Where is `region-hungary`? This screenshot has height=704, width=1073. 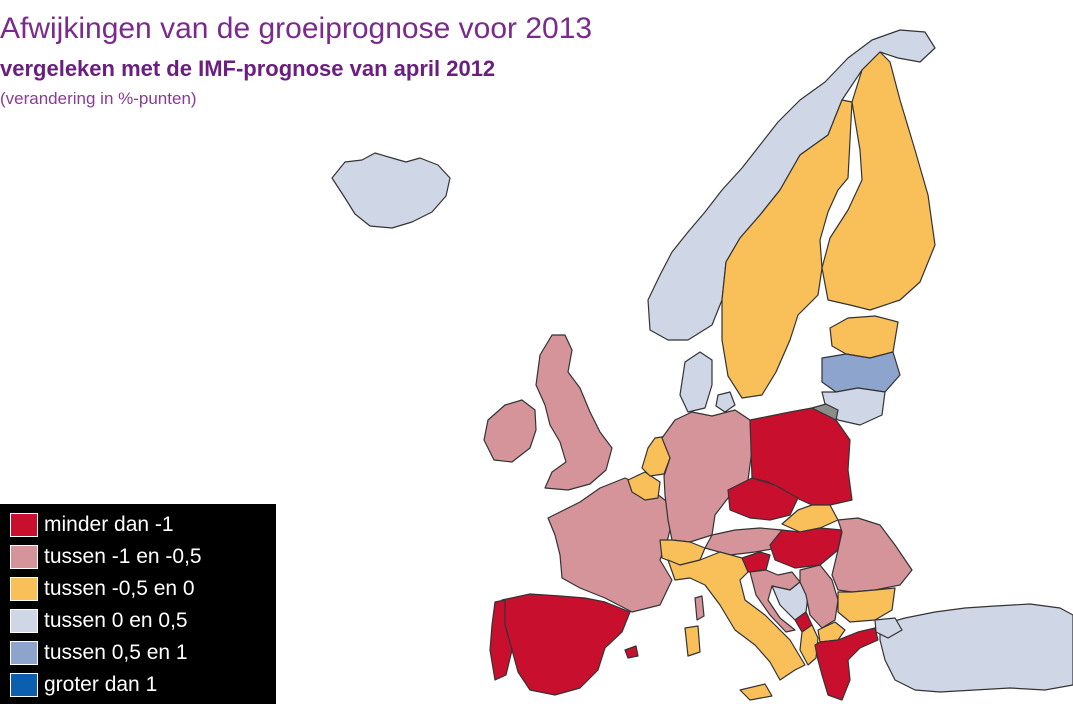 region-hungary is located at coordinates (806, 548).